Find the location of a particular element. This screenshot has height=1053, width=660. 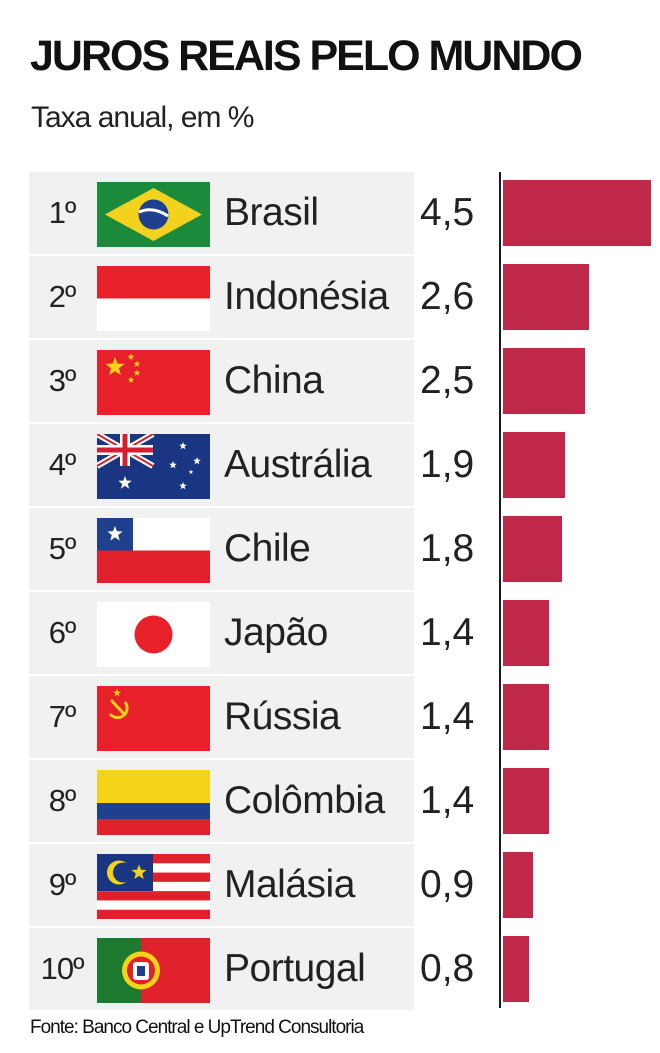

rank-label: 6º is located at coordinates (62, 632).